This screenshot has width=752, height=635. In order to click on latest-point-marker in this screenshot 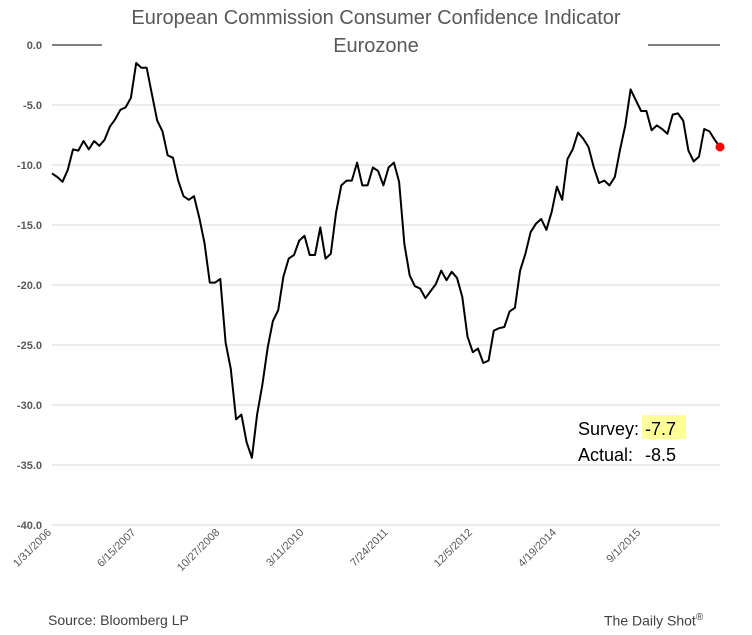, I will do `click(720, 147)`.